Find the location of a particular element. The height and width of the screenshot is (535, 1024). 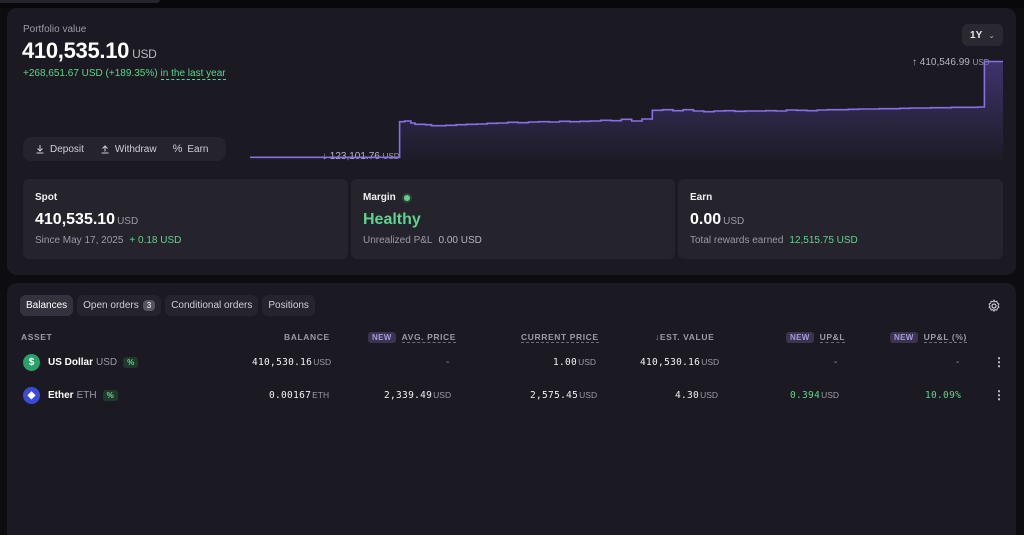

avg-price-cell: - is located at coordinates (448, 362).